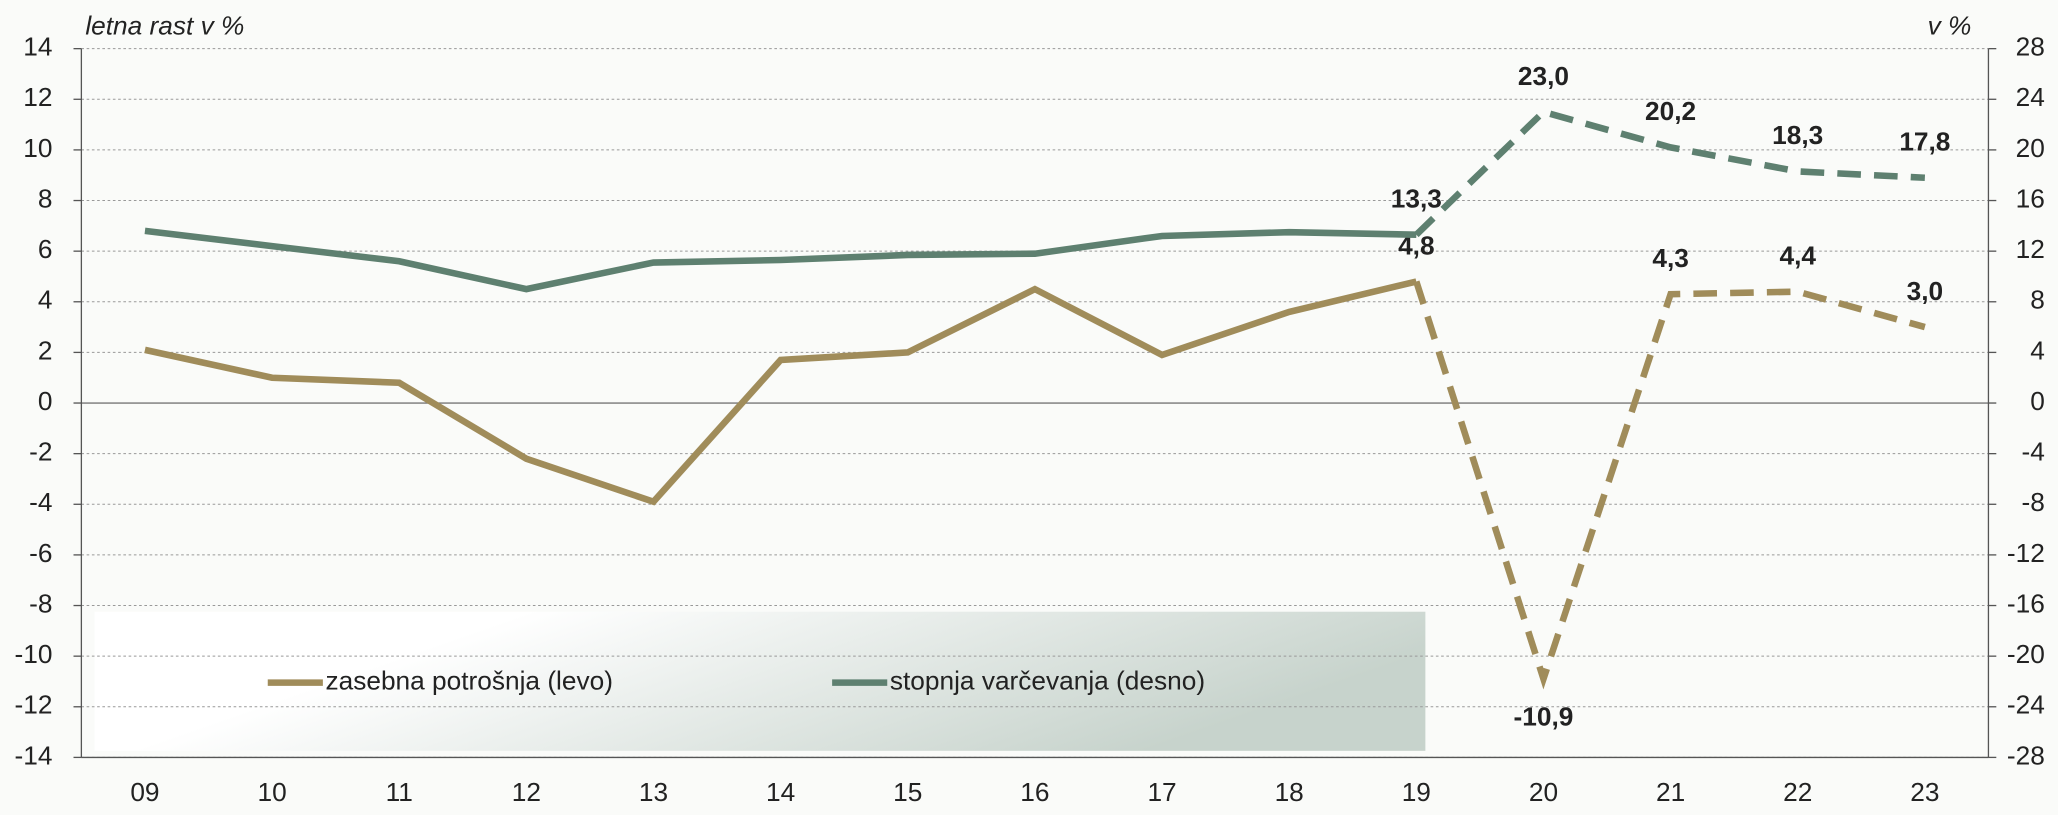 Image resolution: width=2058 pixels, height=815 pixels. What do you see at coordinates (2033, 452) in the screenshot?
I see `y2-tick-label: -4` at bounding box center [2033, 452].